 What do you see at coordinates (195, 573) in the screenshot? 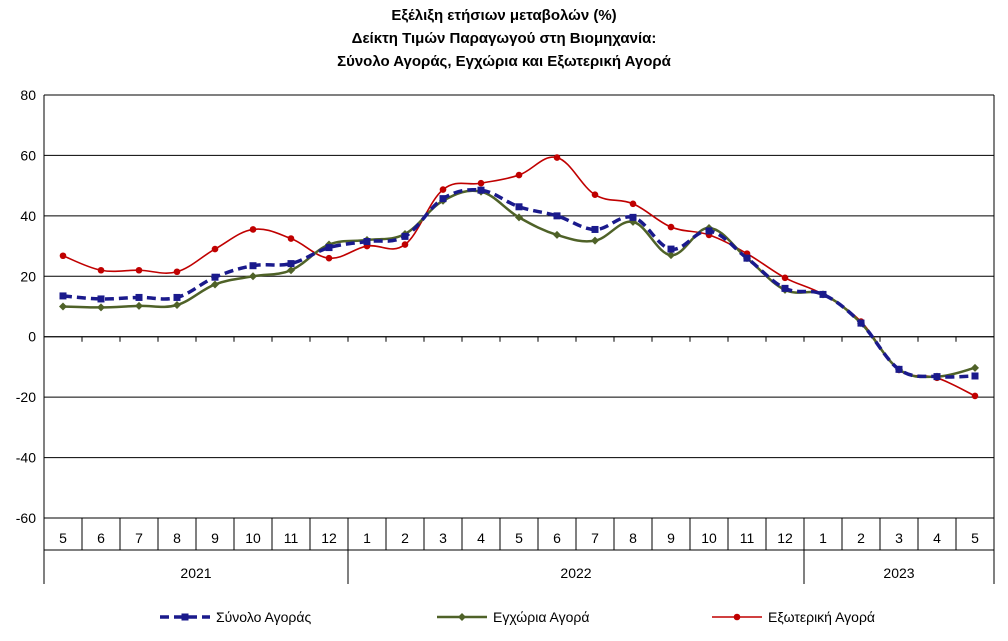
I see `year-label-2021: 2021` at bounding box center [195, 573].